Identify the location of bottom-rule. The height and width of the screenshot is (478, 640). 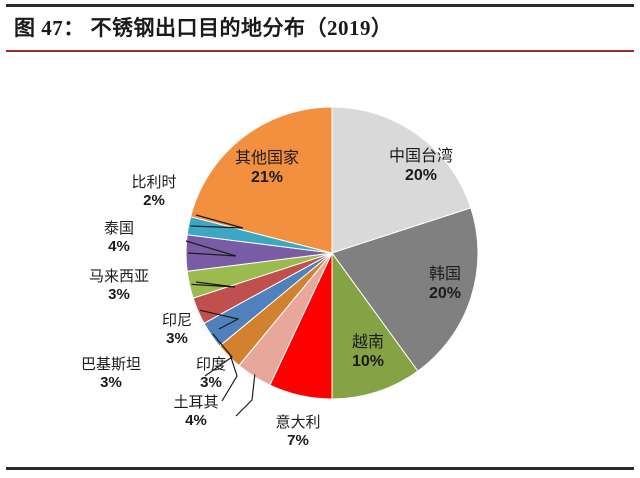
(320, 468).